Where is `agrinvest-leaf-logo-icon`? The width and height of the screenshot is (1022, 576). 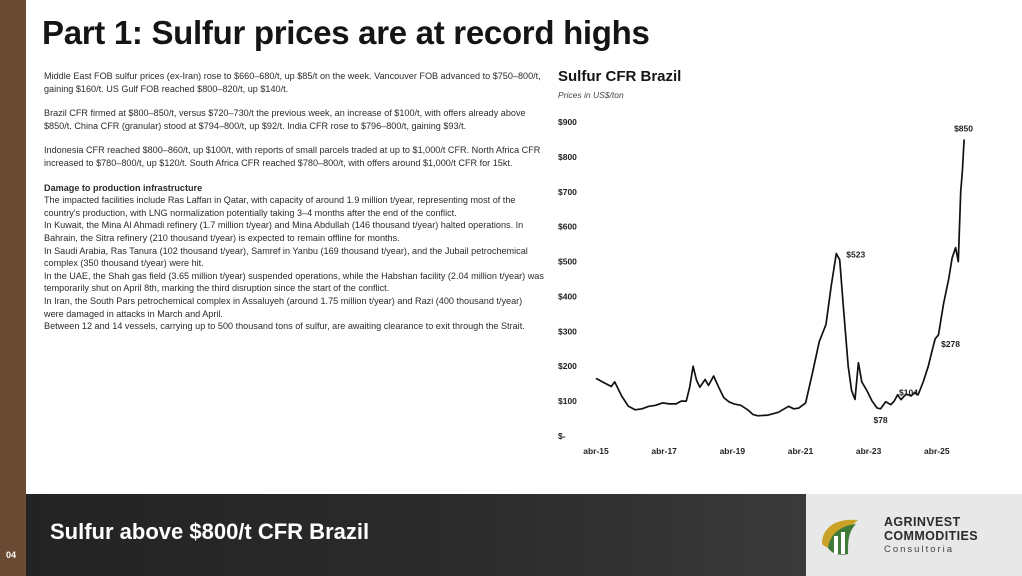
agrinvest-leaf-logo-icon is located at coordinates (840, 537).